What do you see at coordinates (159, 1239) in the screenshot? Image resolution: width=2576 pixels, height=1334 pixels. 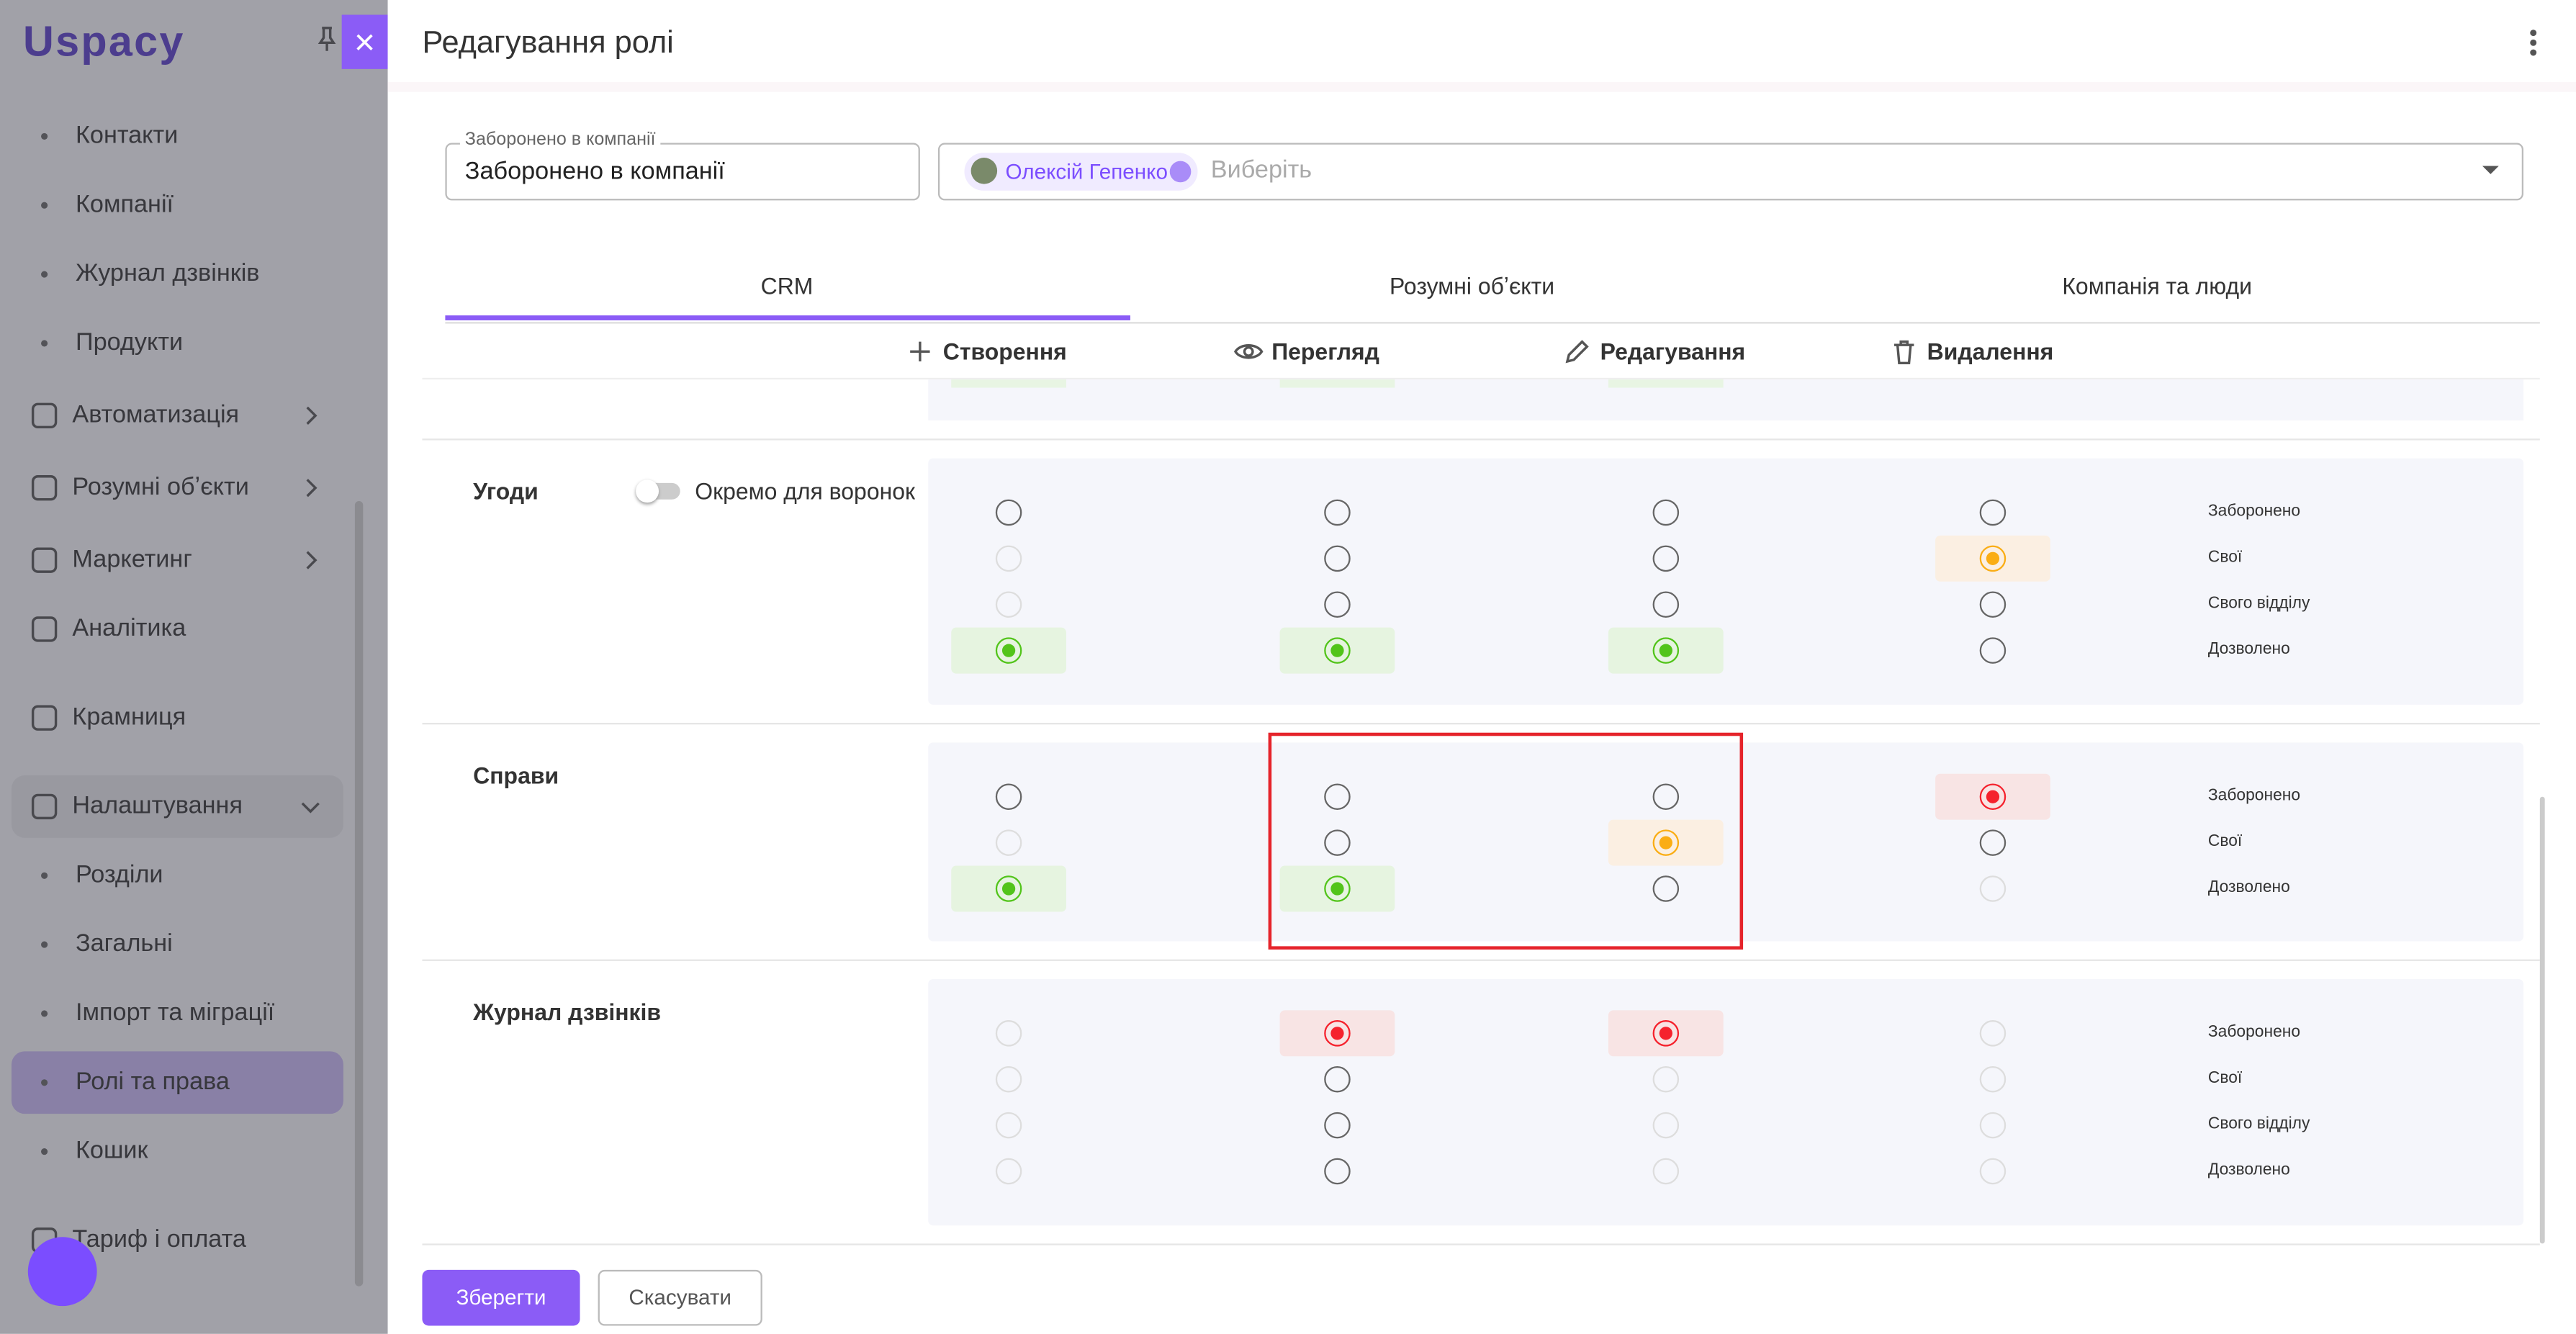 I see `menu-item: Тариф і оплата` at bounding box center [159, 1239].